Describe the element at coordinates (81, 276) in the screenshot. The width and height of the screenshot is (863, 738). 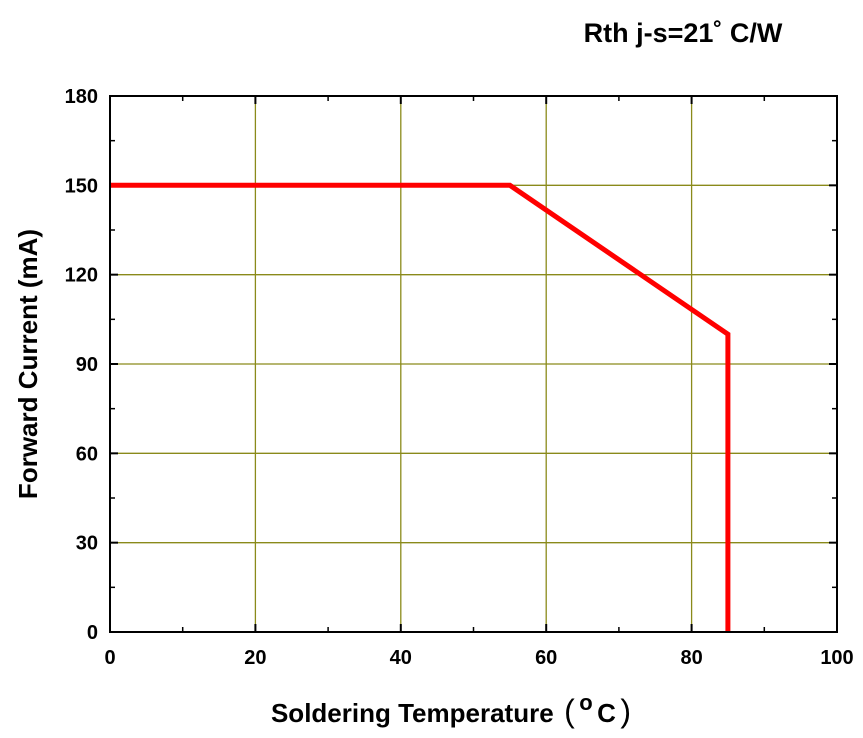
I see `y-tick-label: 120` at that location.